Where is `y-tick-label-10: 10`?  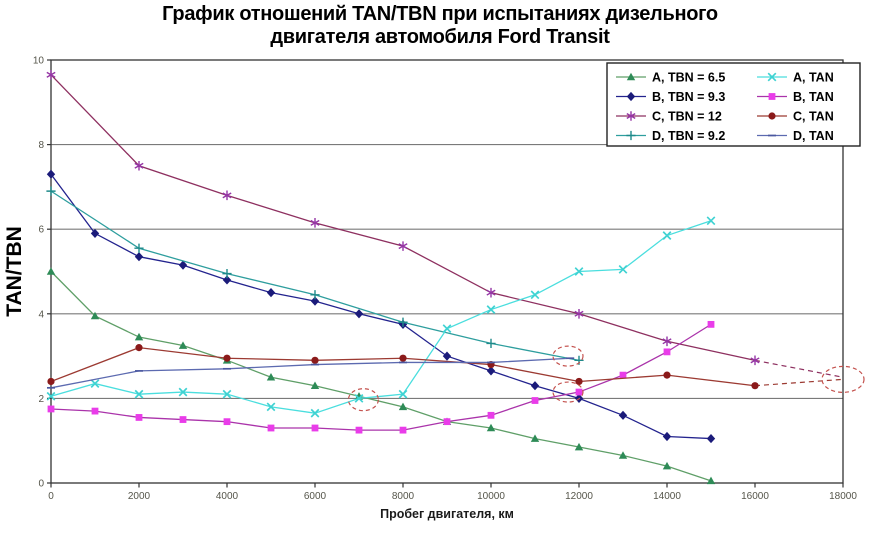 y-tick-label-10: 10 is located at coordinates (39, 61).